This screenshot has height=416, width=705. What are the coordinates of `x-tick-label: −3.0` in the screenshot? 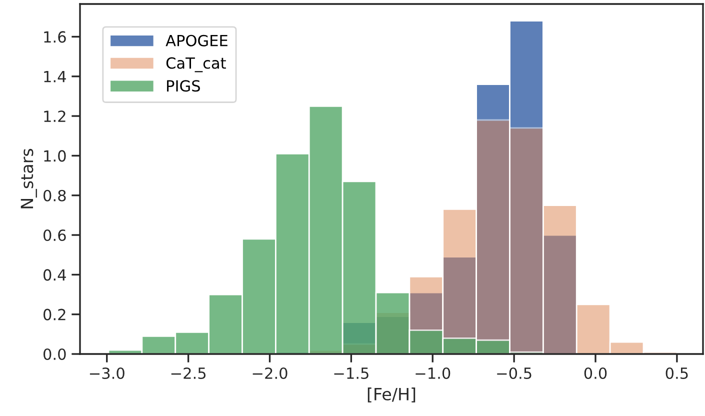 It's located at (107, 373).